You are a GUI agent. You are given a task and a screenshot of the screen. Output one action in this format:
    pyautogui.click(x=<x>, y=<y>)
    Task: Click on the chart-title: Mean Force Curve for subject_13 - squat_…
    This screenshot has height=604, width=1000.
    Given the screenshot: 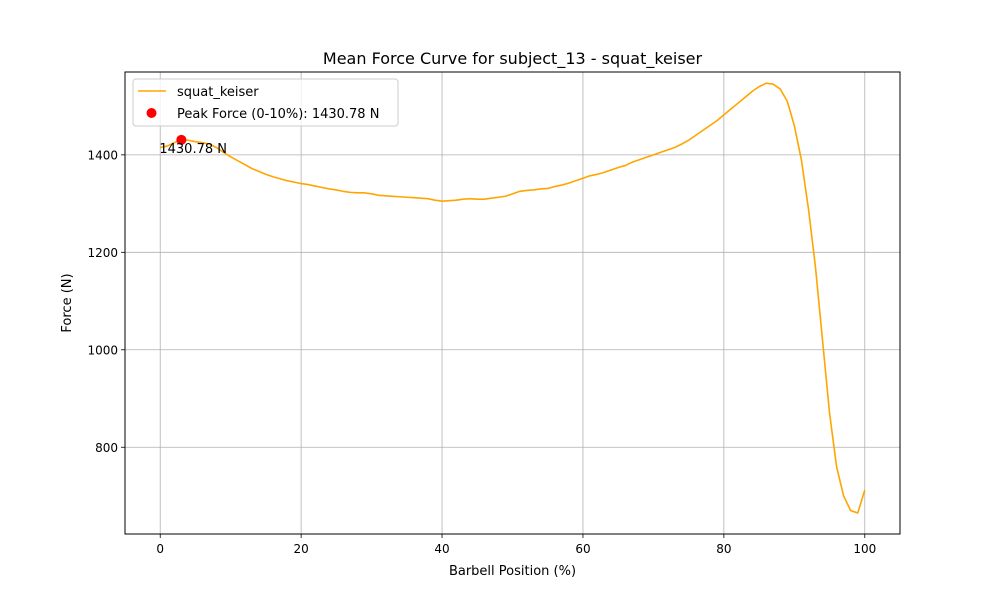 What is the action you would take?
    pyautogui.click(x=513, y=59)
    